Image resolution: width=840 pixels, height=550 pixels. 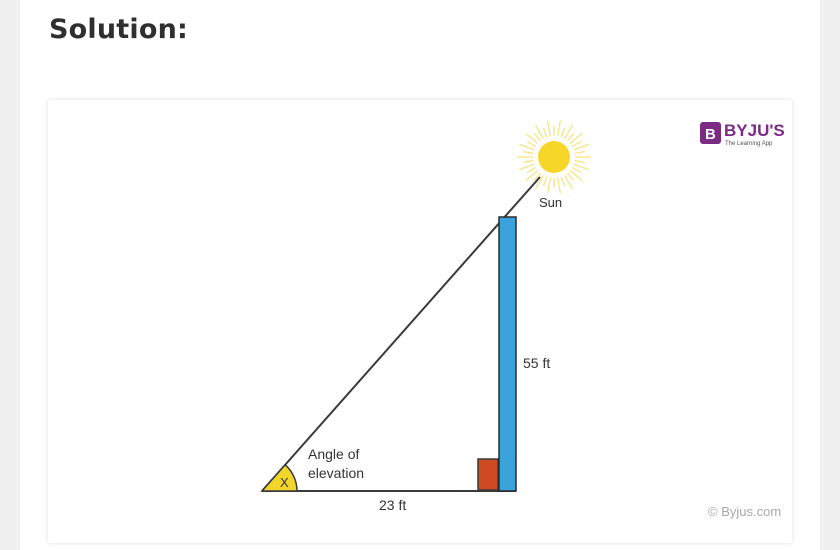 What do you see at coordinates (507, 354) in the screenshot?
I see `pole` at bounding box center [507, 354].